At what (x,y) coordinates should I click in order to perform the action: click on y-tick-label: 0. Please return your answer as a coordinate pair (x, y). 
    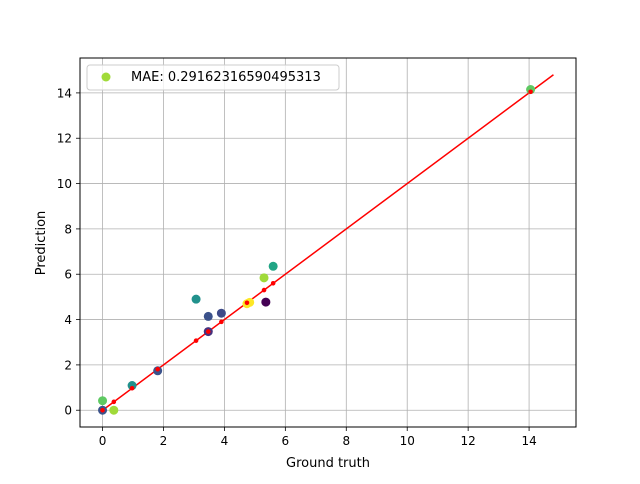
    Looking at the image, I should click on (68, 411).